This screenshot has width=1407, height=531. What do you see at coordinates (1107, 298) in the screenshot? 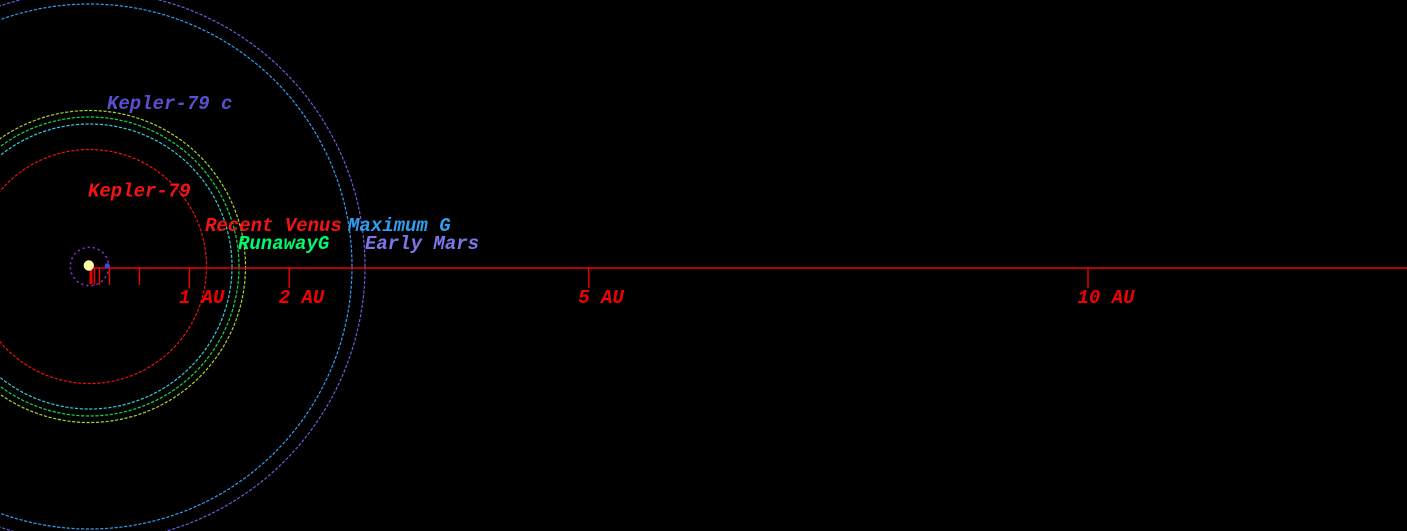
I see `axis-tick-label-10au: 10 AU` at bounding box center [1107, 298].